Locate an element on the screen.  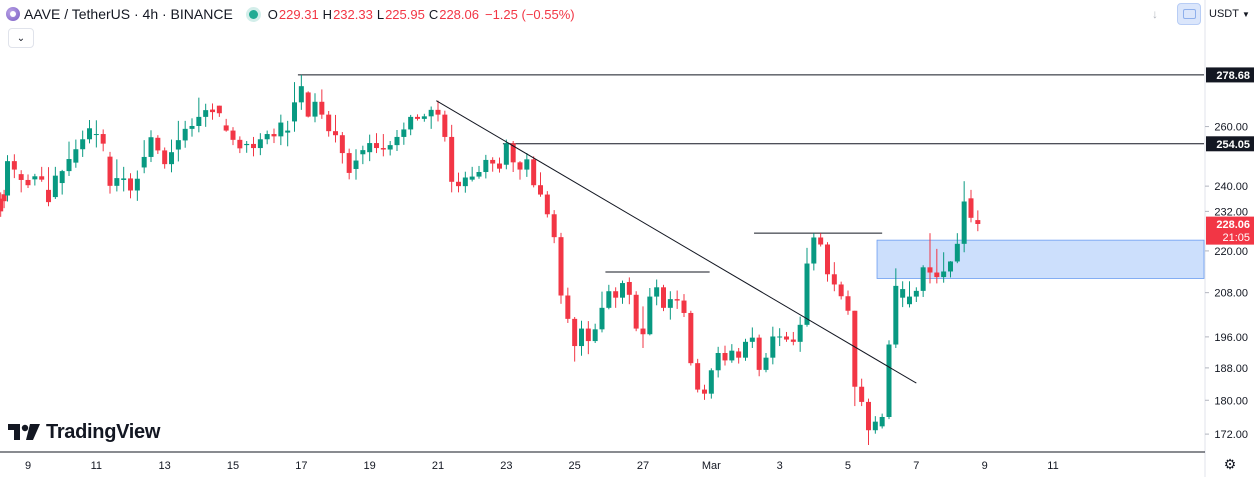
chevron-down-icon: ⌄ is located at coordinates (21, 38).